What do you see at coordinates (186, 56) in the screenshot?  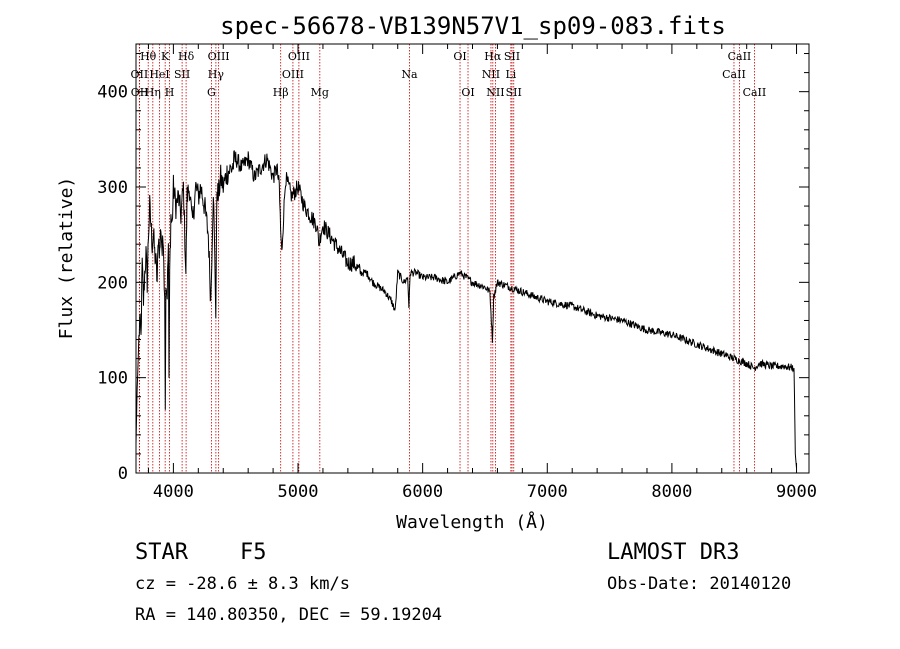 I see `spectral-line-label: Hδ` at bounding box center [186, 56].